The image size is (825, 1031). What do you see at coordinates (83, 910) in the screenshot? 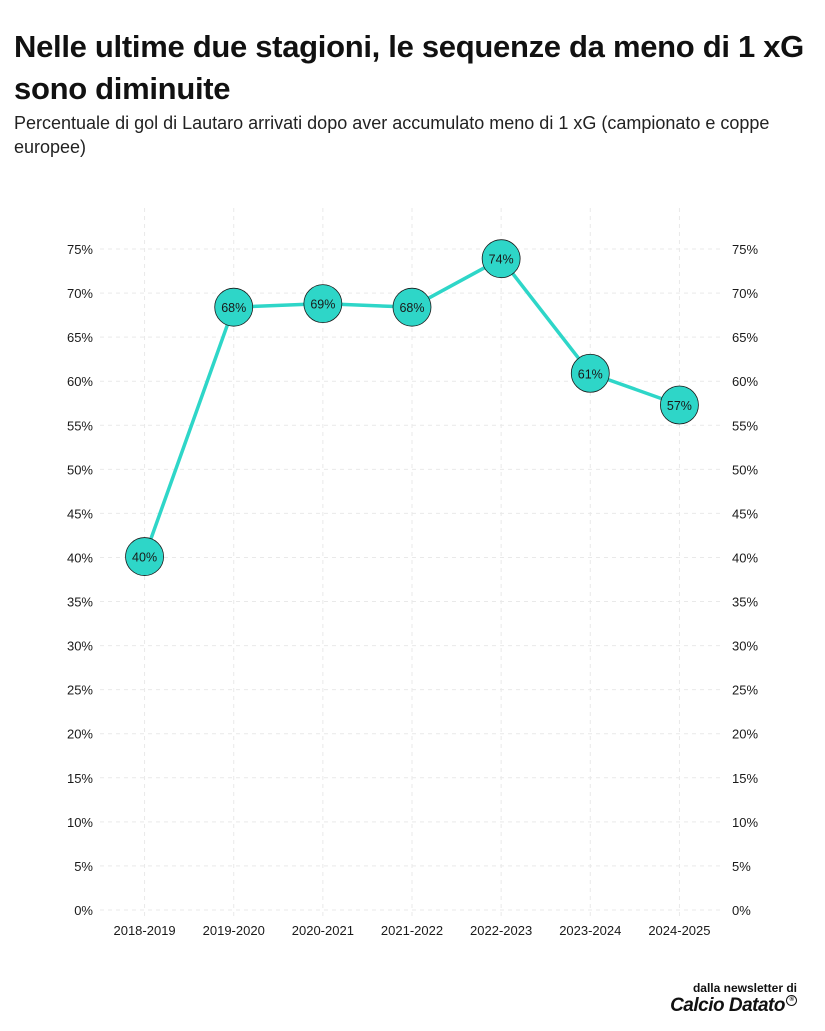
I see `y-tick-label-left: 0%` at bounding box center [83, 910].